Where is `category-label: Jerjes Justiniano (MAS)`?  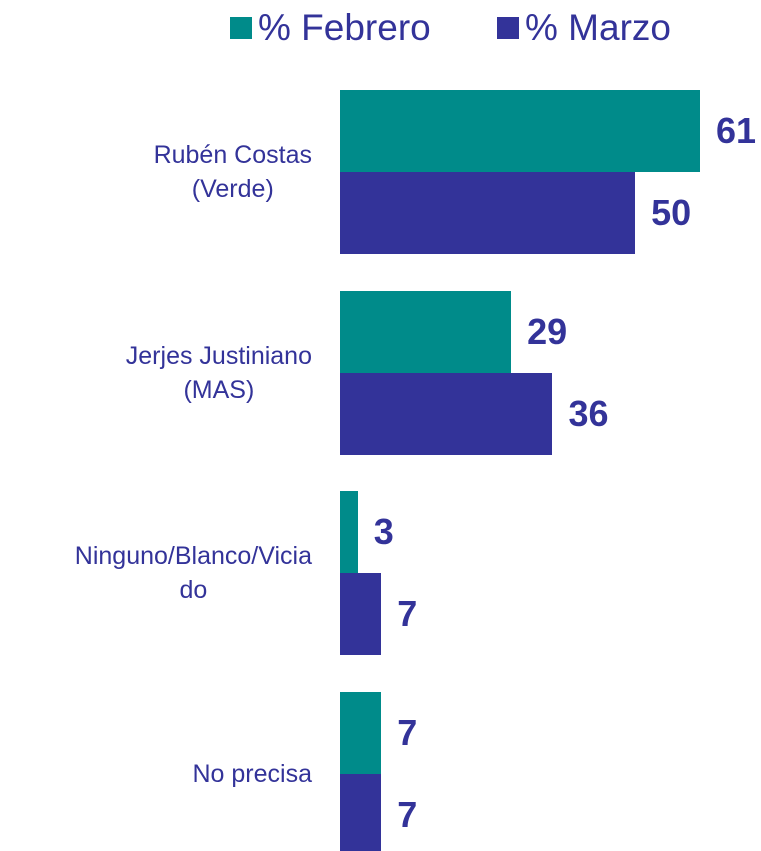 category-label: Jerjes Justiniano (MAS) is located at coordinates (218, 372).